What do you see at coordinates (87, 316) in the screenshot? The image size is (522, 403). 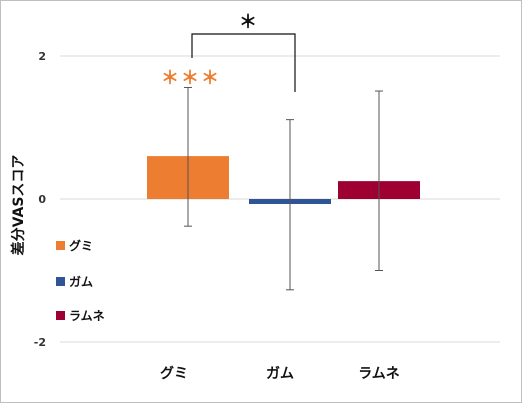 I see `legend-label: ラムネ` at bounding box center [87, 316].